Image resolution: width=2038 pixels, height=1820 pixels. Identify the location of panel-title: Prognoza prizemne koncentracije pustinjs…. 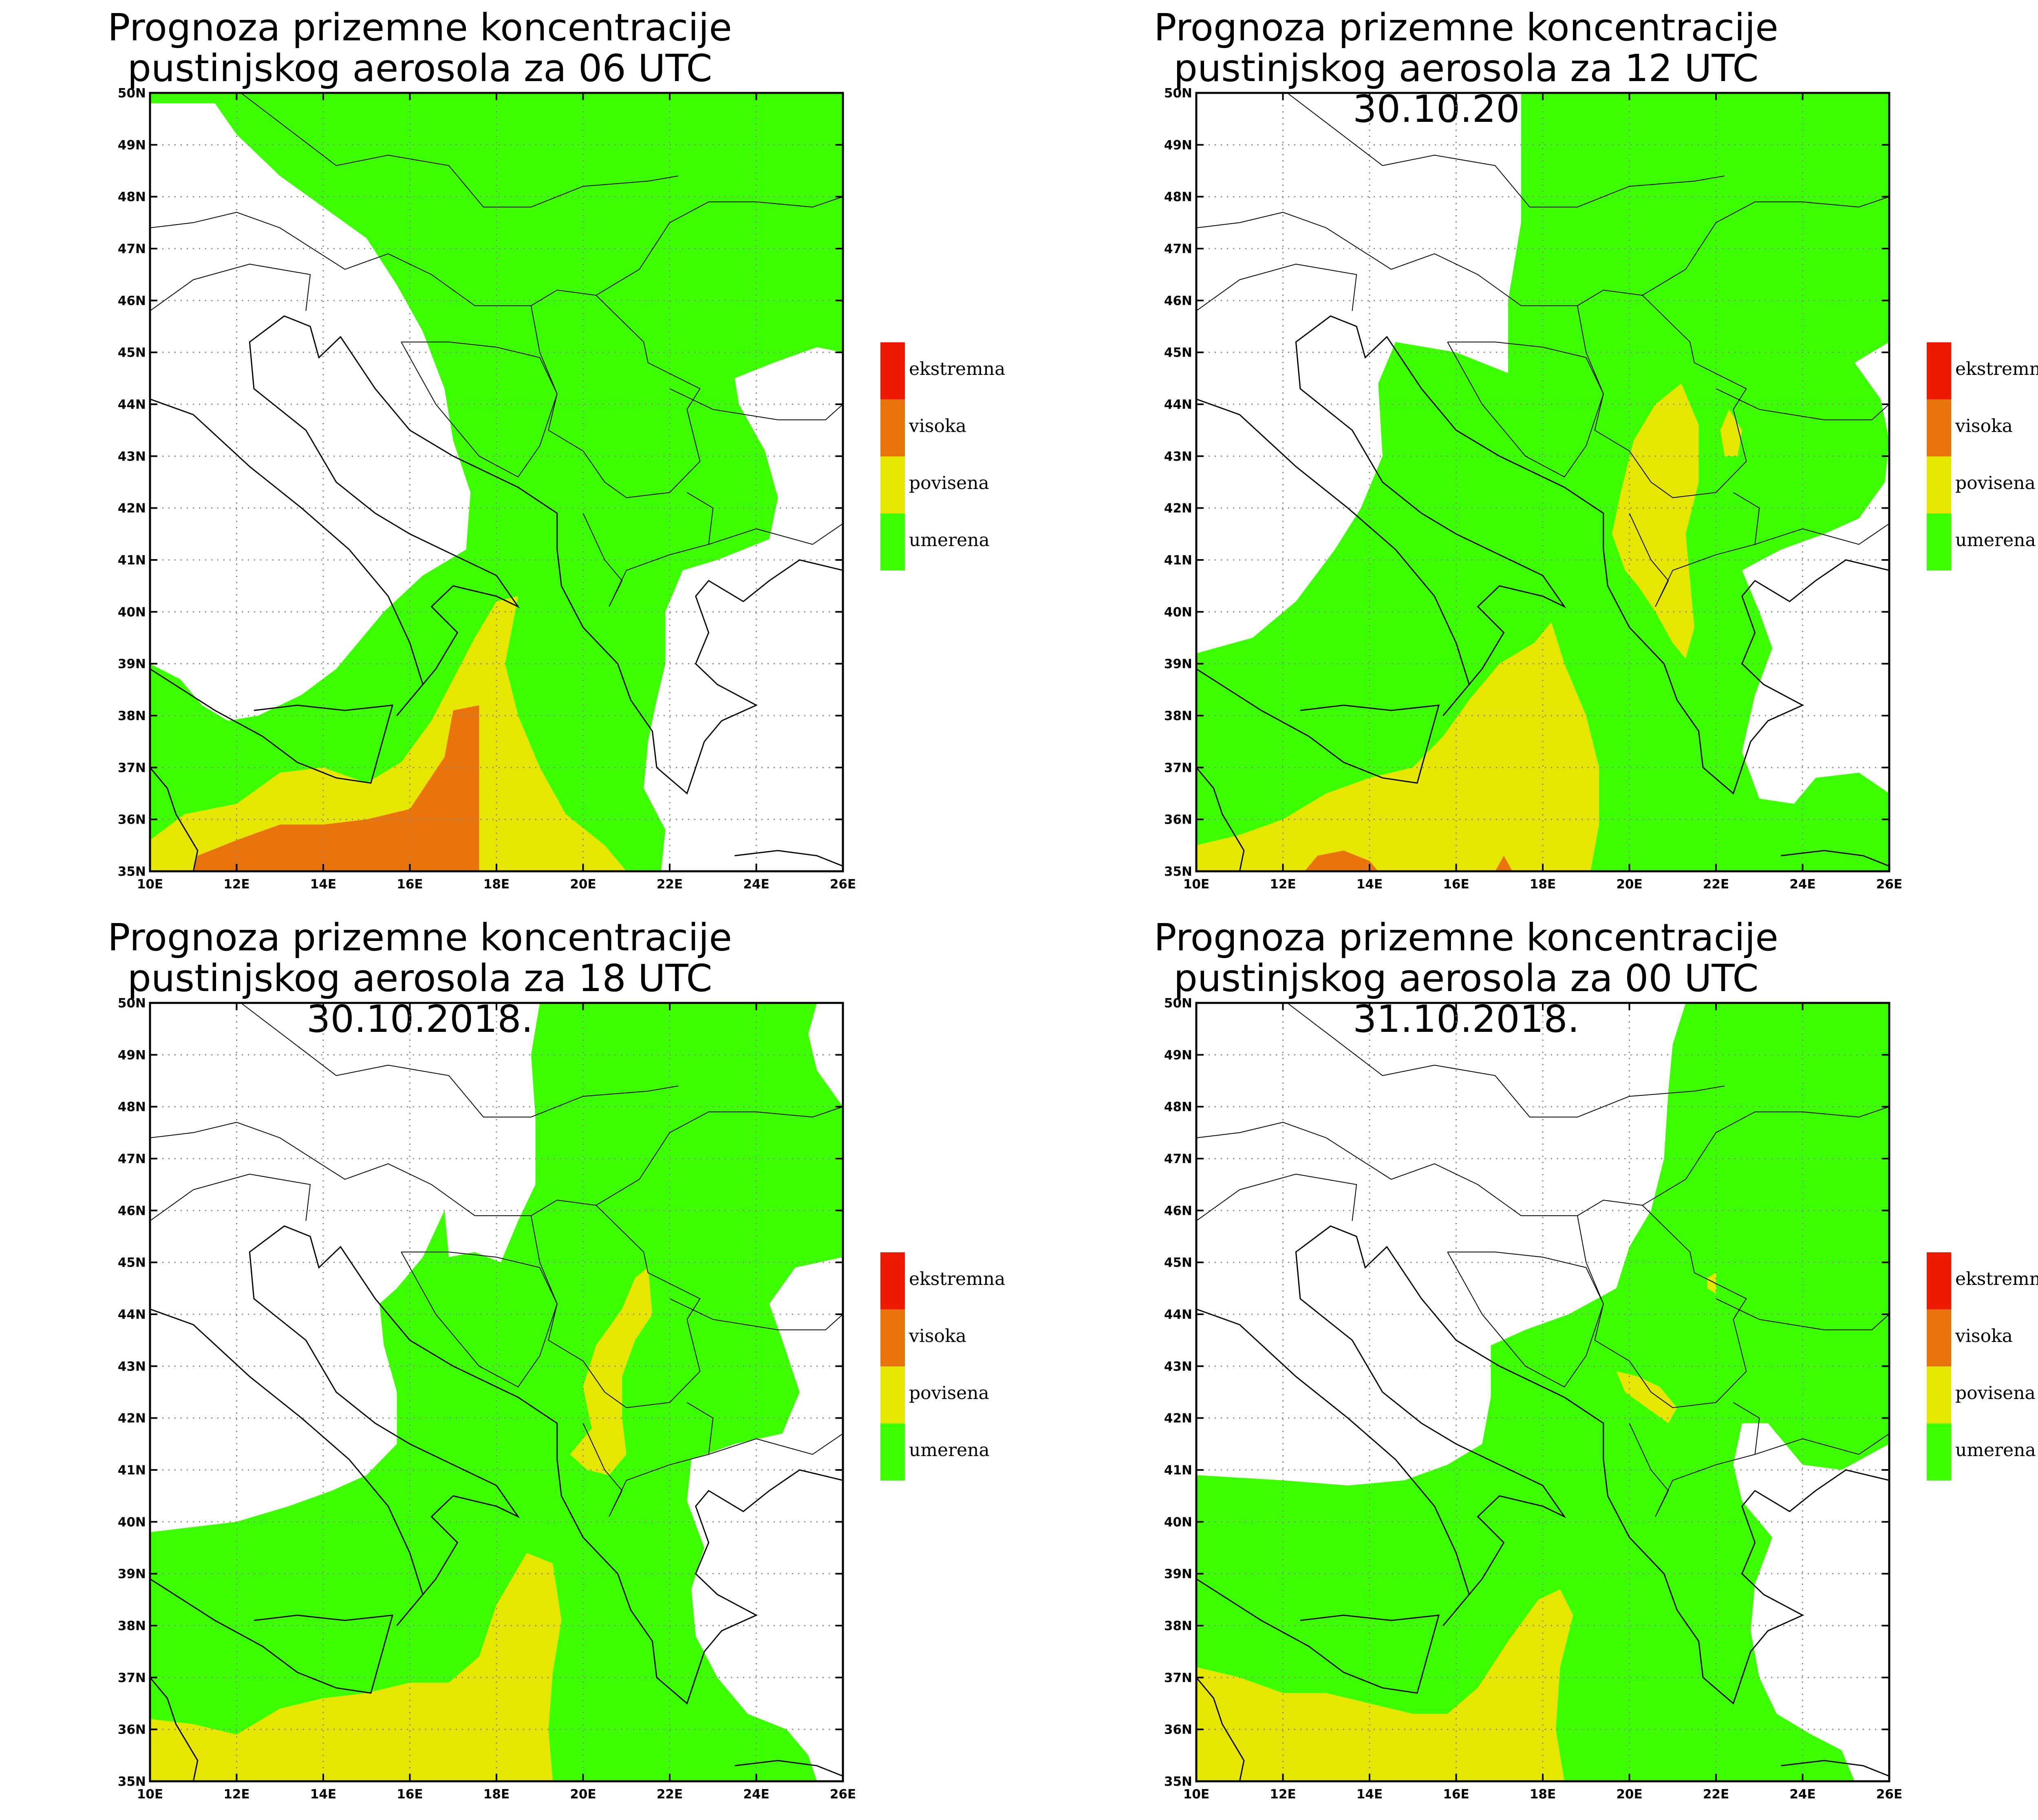
(420, 979).